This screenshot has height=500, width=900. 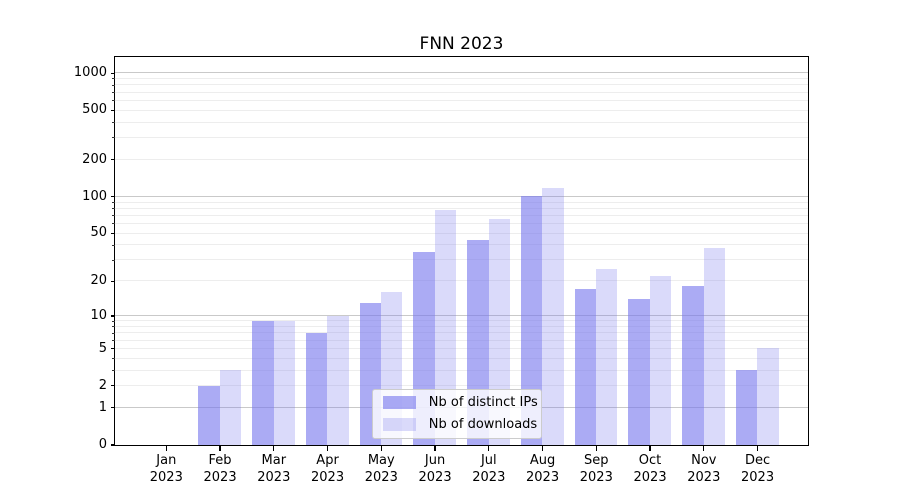 I want to click on legend-label: Nb of downloads, so click(x=483, y=424).